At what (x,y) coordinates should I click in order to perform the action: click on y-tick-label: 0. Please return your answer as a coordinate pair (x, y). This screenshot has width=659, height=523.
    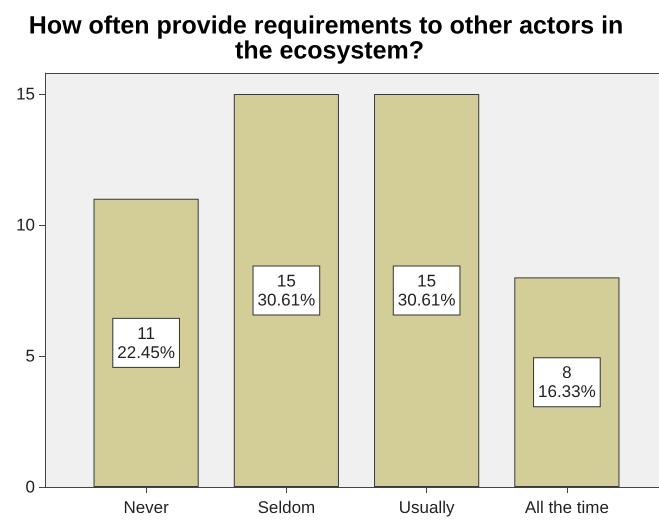
    Looking at the image, I should click on (30, 487).